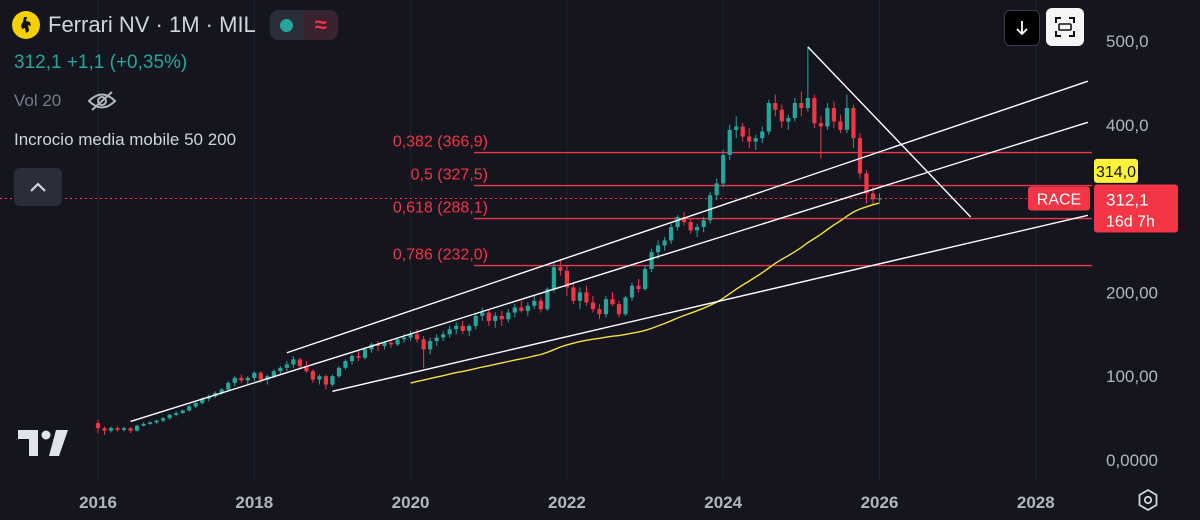  I want to click on collapse-button, so click(38, 187).